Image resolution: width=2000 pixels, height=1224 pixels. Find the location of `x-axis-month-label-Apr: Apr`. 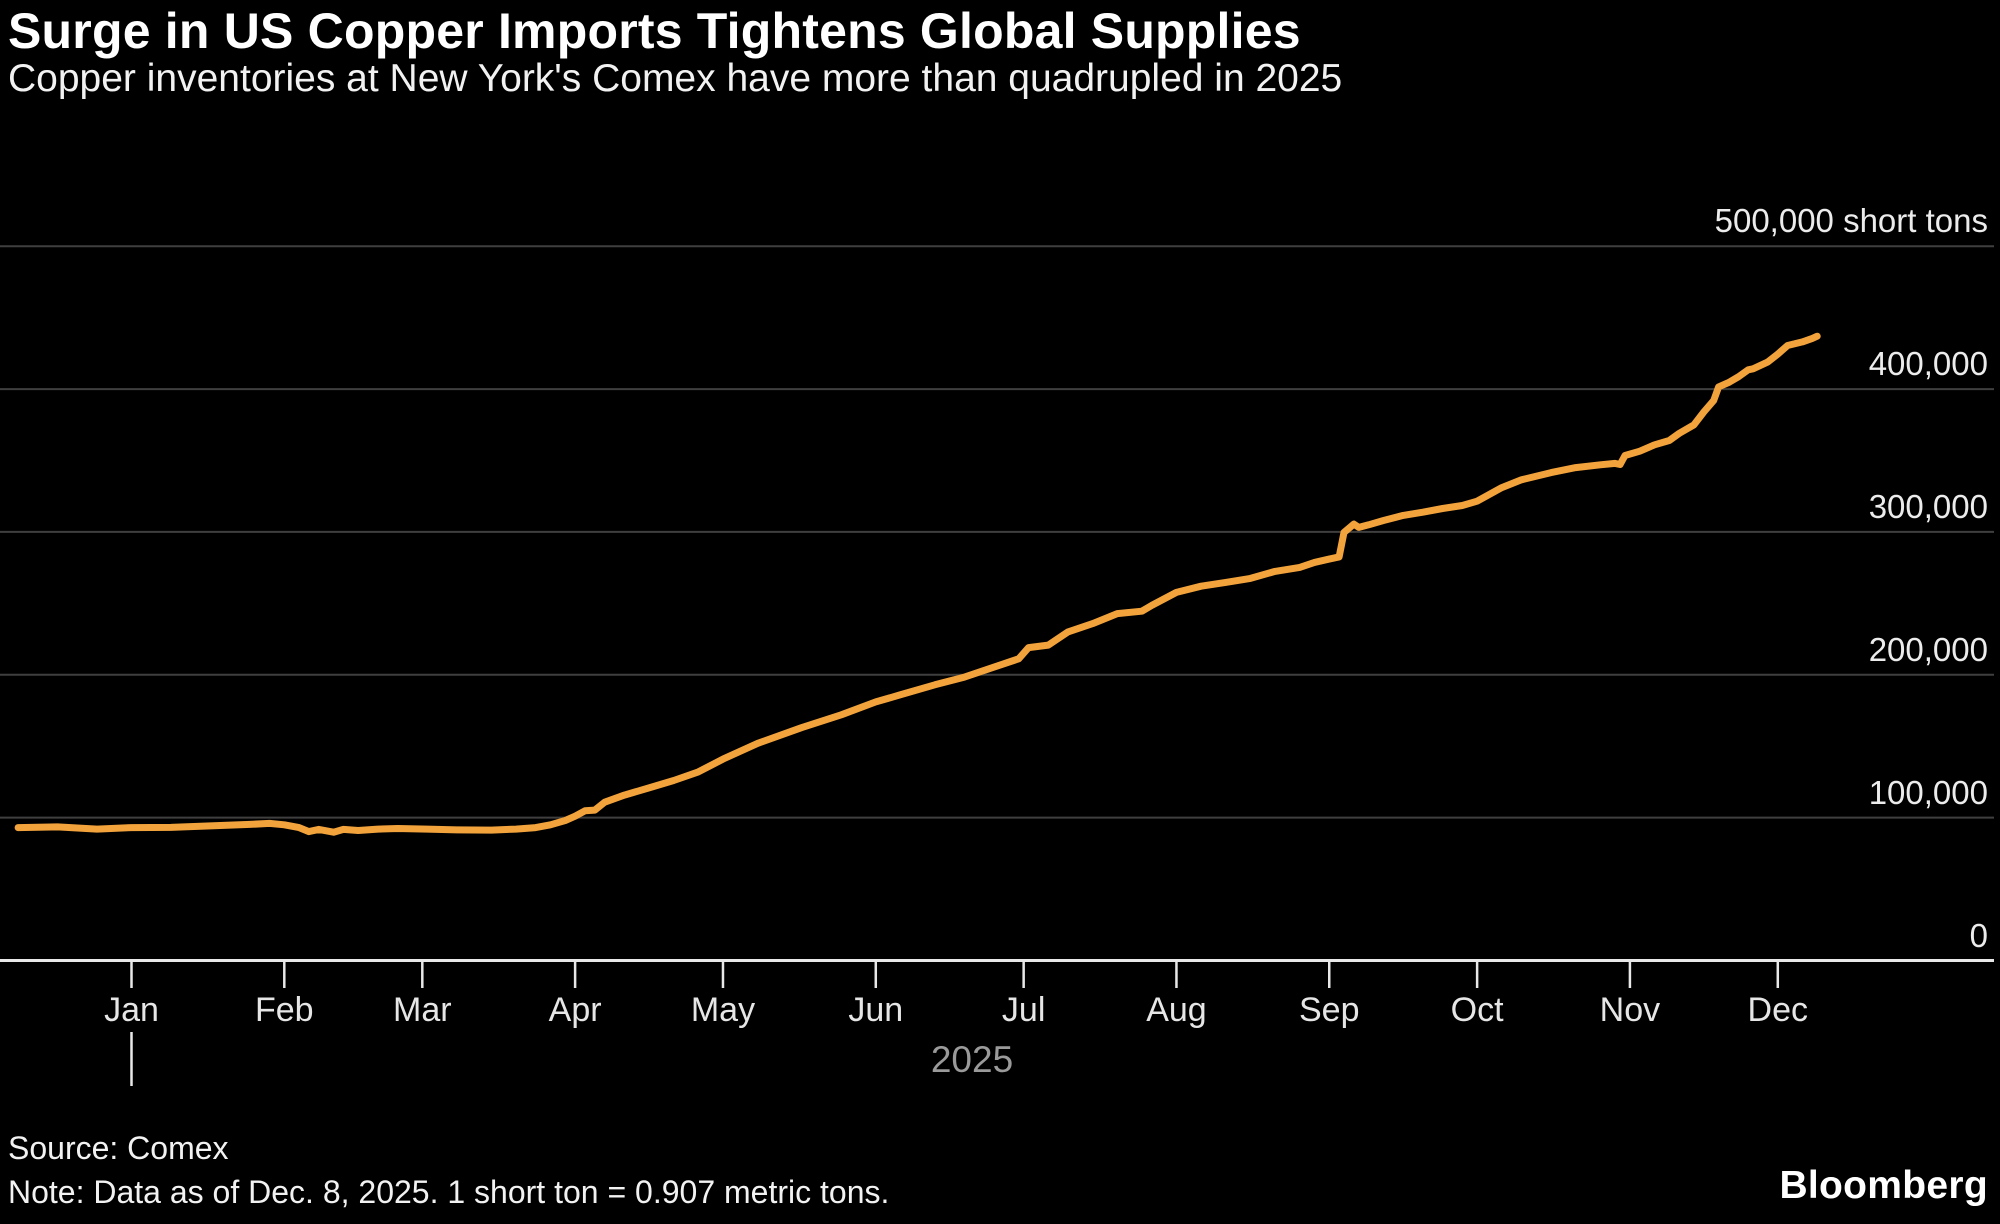

x-axis-month-label-Apr: Apr is located at coordinates (575, 1010).